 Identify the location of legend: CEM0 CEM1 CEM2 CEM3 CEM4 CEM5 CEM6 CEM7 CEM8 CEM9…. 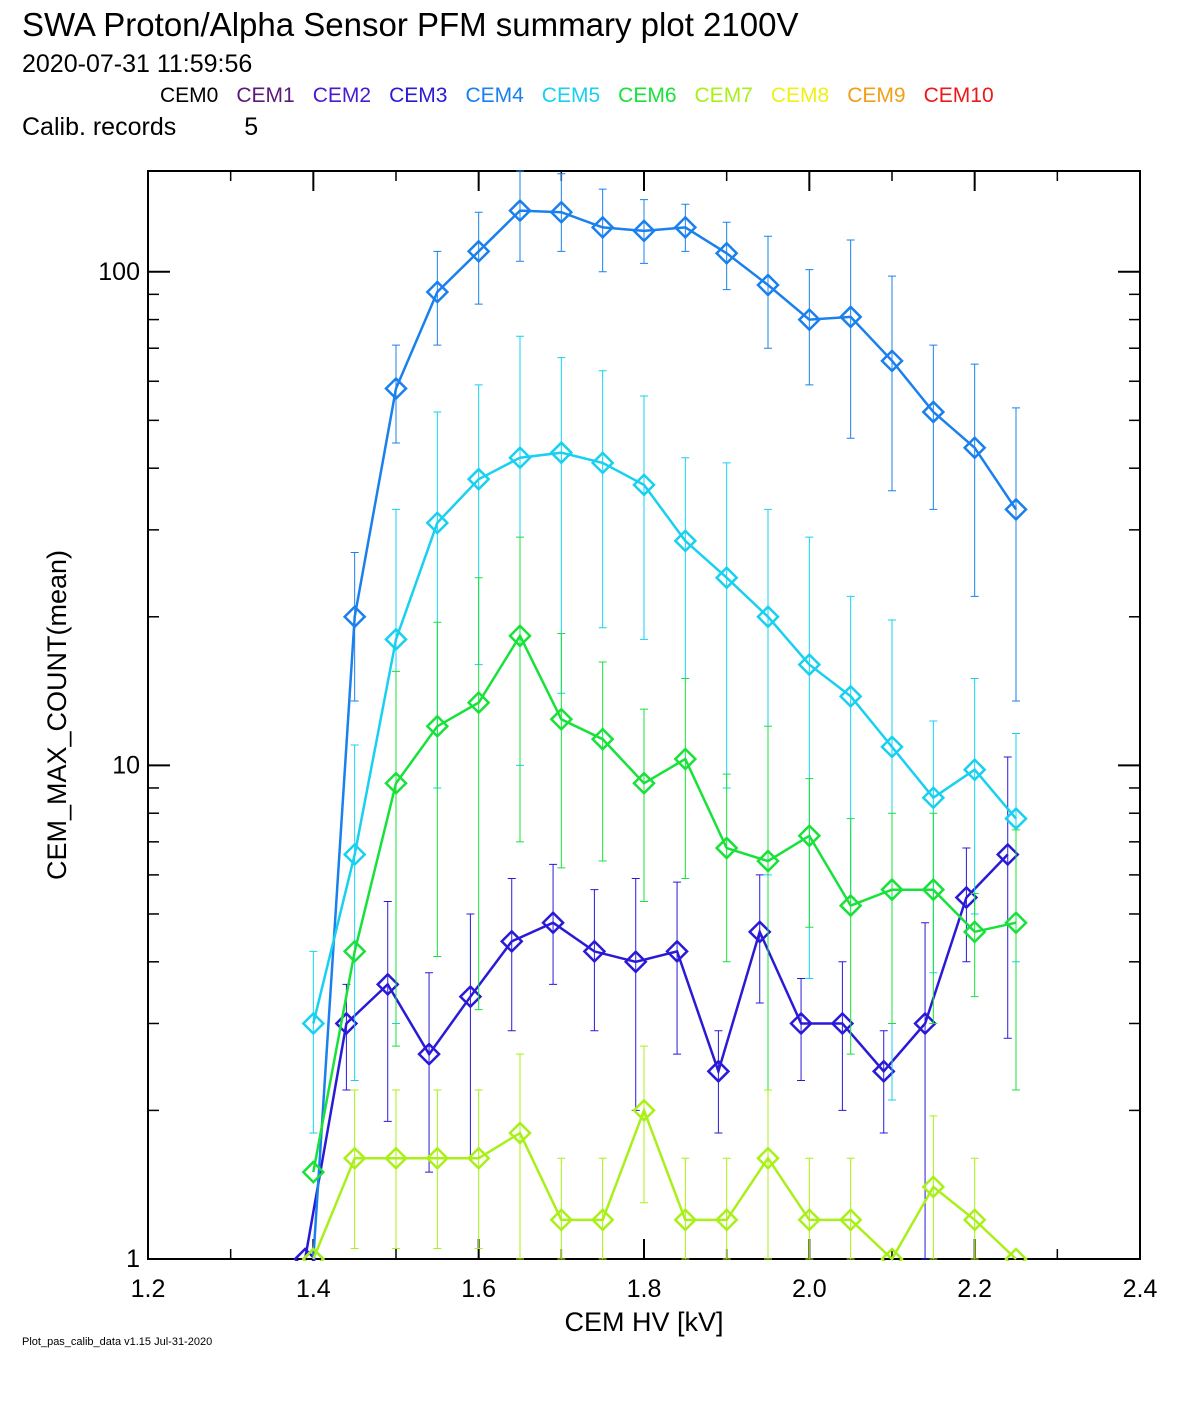
(586, 96).